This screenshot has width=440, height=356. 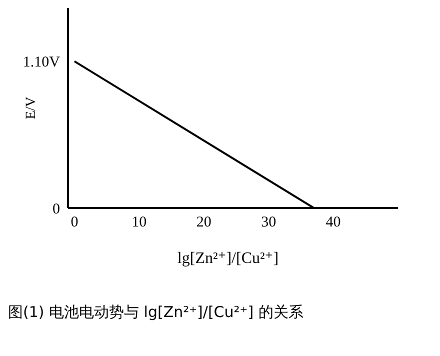 I want to click on x-tick-label: 40, so click(x=333, y=222).